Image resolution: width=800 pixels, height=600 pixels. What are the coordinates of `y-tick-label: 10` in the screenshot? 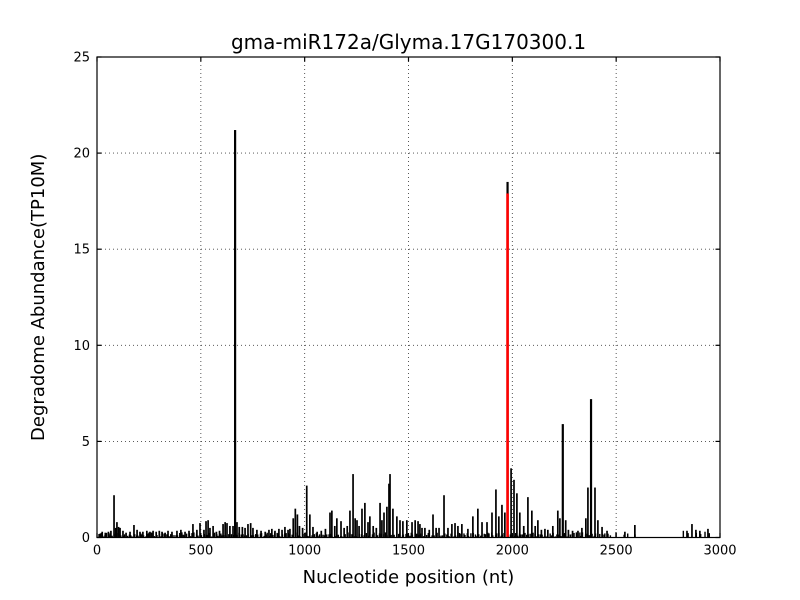 It's located at (81, 346).